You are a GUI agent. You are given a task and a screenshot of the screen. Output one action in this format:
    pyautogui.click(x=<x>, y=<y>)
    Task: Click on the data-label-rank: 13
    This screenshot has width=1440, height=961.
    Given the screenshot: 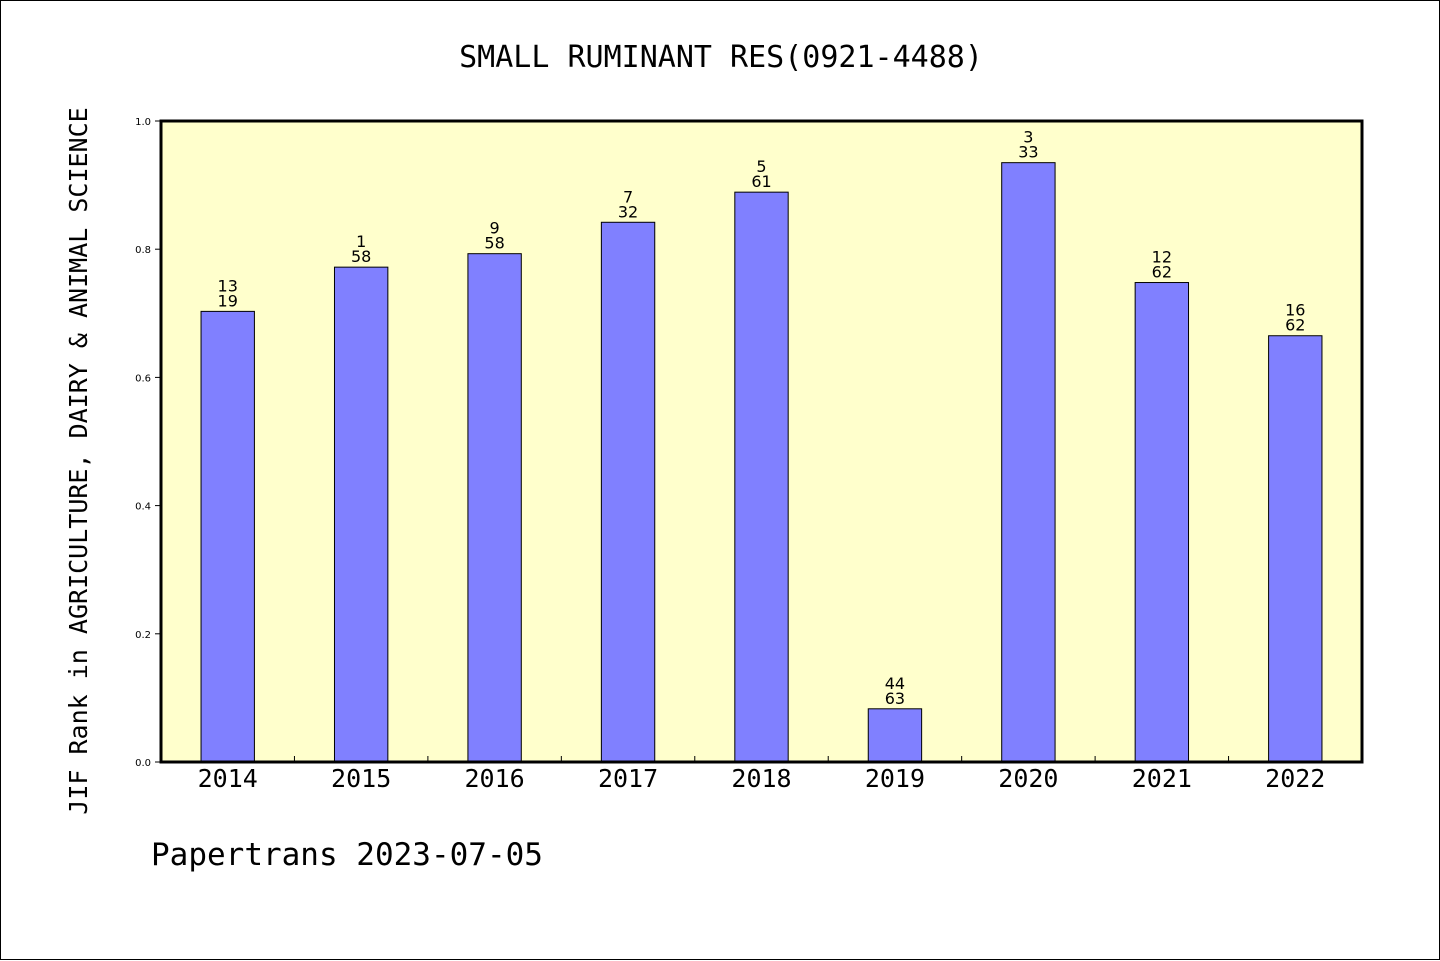 What is the action you would take?
    pyautogui.click(x=228, y=285)
    